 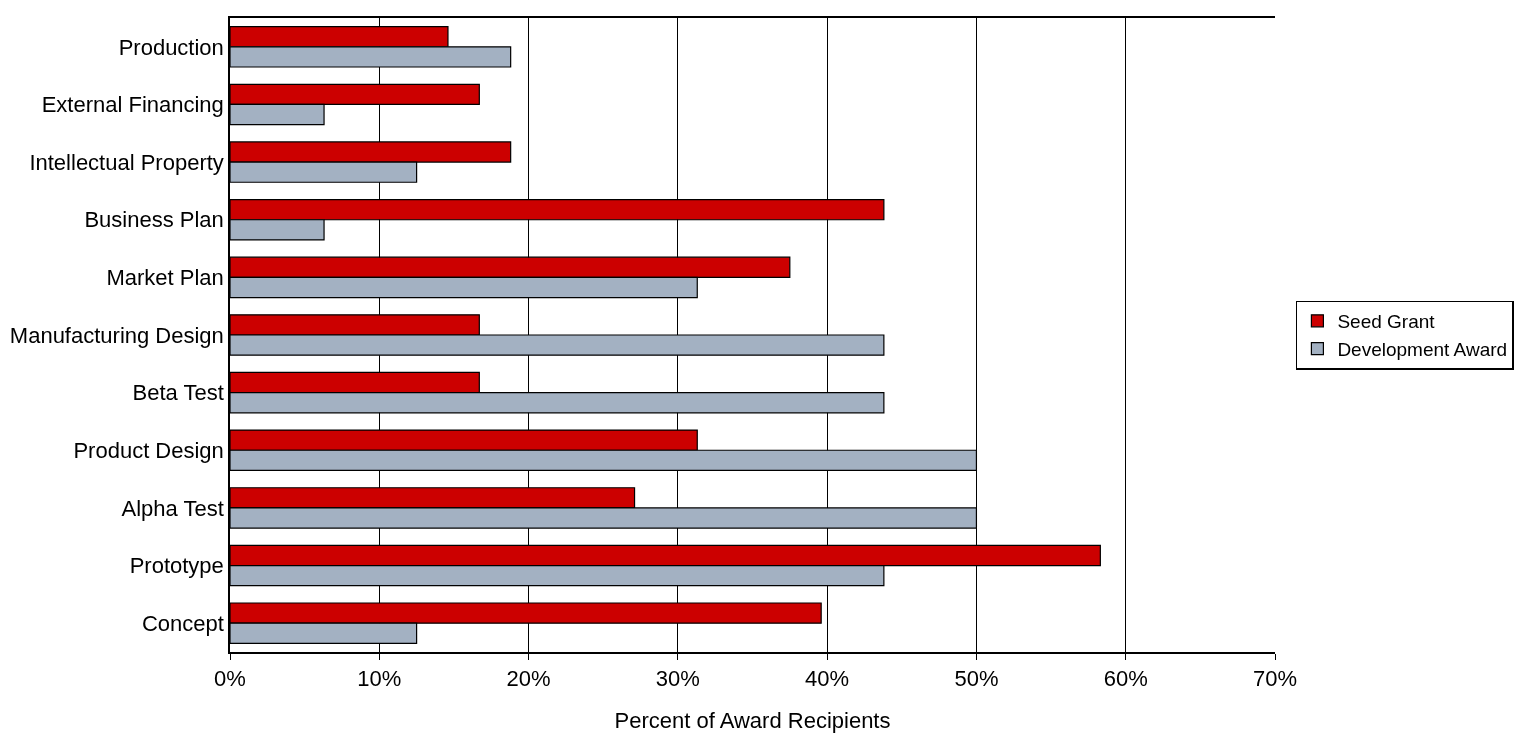 What do you see at coordinates (165, 278) in the screenshot?
I see `y-tick-label: Market Plan` at bounding box center [165, 278].